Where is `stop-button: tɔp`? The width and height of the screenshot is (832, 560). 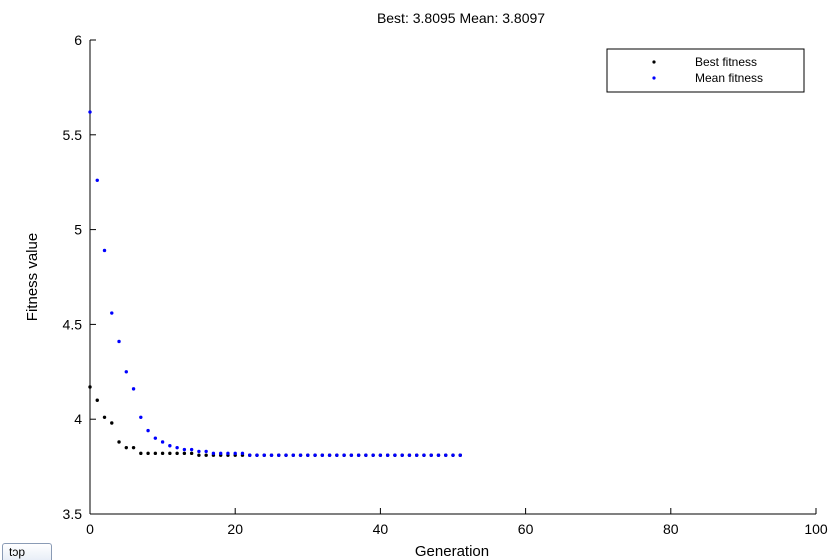
stop-button: tɔp is located at coordinates (27, 551).